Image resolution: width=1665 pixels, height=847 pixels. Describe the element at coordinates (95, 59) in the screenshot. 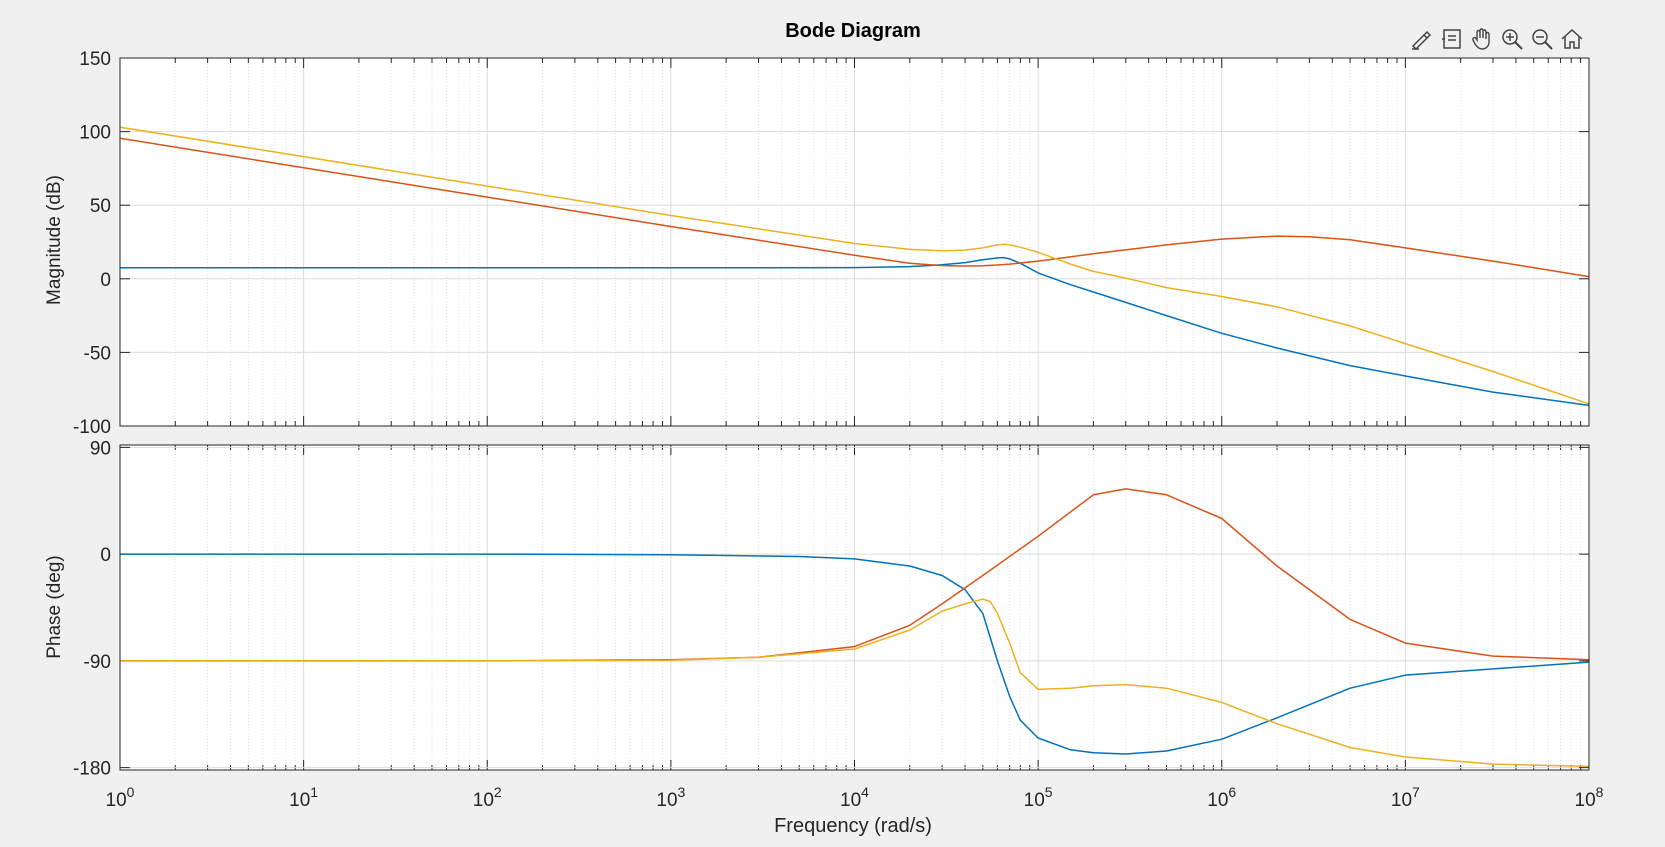

I see `magnitude-y-tick-label: 150` at that location.